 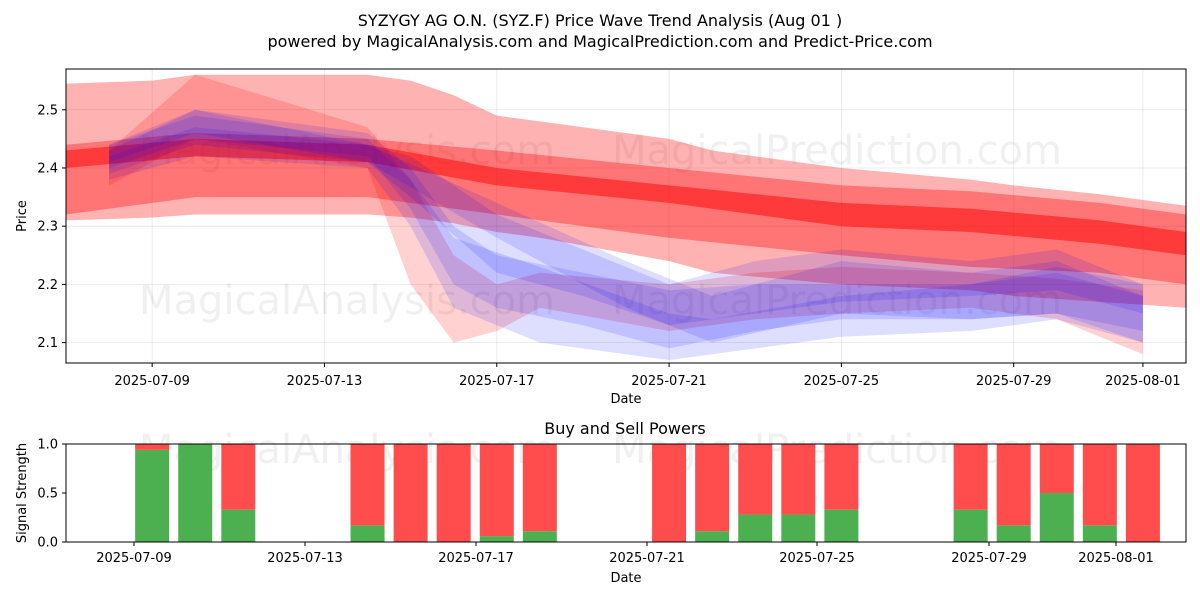 What do you see at coordinates (647, 558) in the screenshot?
I see `bar-x-tick-label: 2025-07-21` at bounding box center [647, 558].